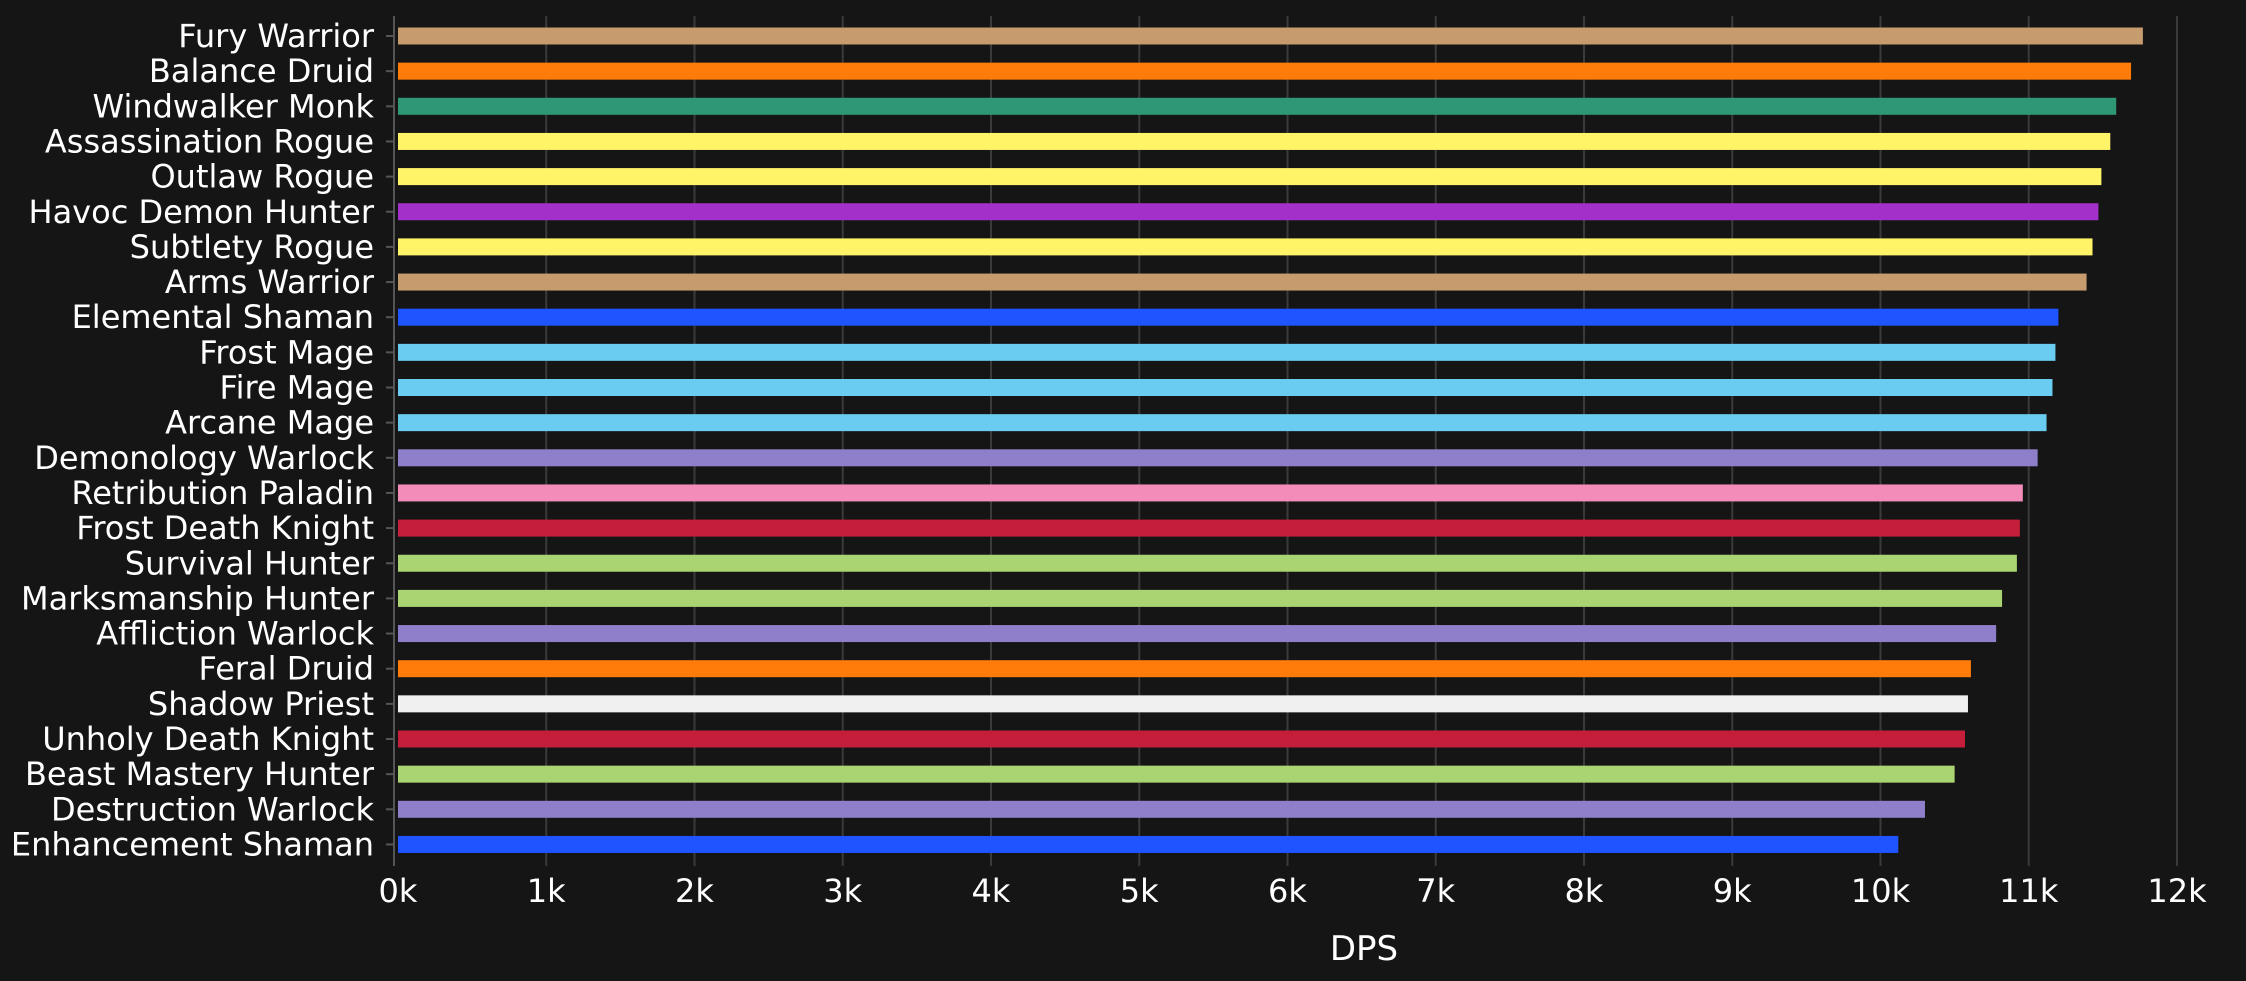 This screenshot has width=2246, height=981. What do you see at coordinates (223, 317) in the screenshot?
I see `category-label: Elemental Shaman` at bounding box center [223, 317].